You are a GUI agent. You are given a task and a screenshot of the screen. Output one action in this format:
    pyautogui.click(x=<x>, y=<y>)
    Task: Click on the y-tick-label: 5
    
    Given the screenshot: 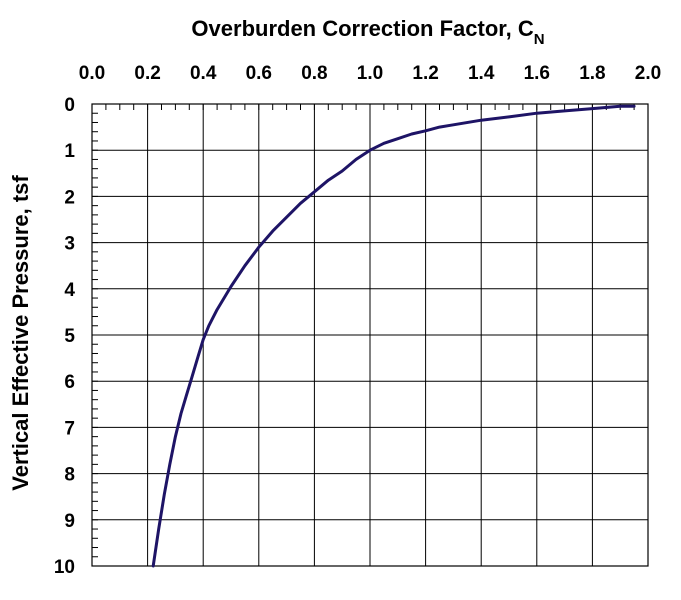 What is the action you would take?
    pyautogui.click(x=69, y=336)
    